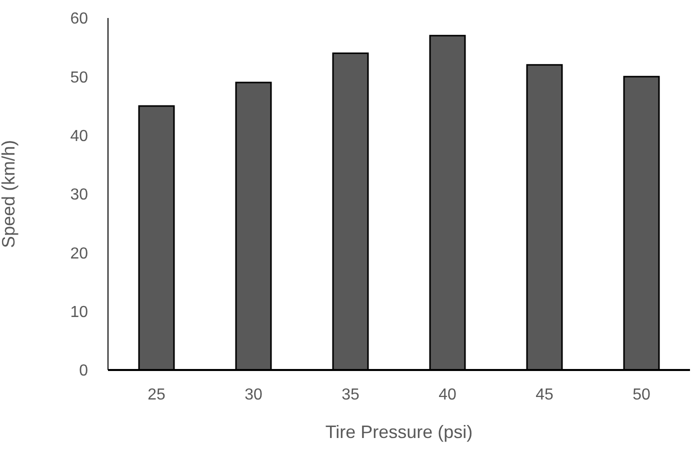  Describe the element at coordinates (79, 313) in the screenshot. I see `y-tick-label: 10` at that location.